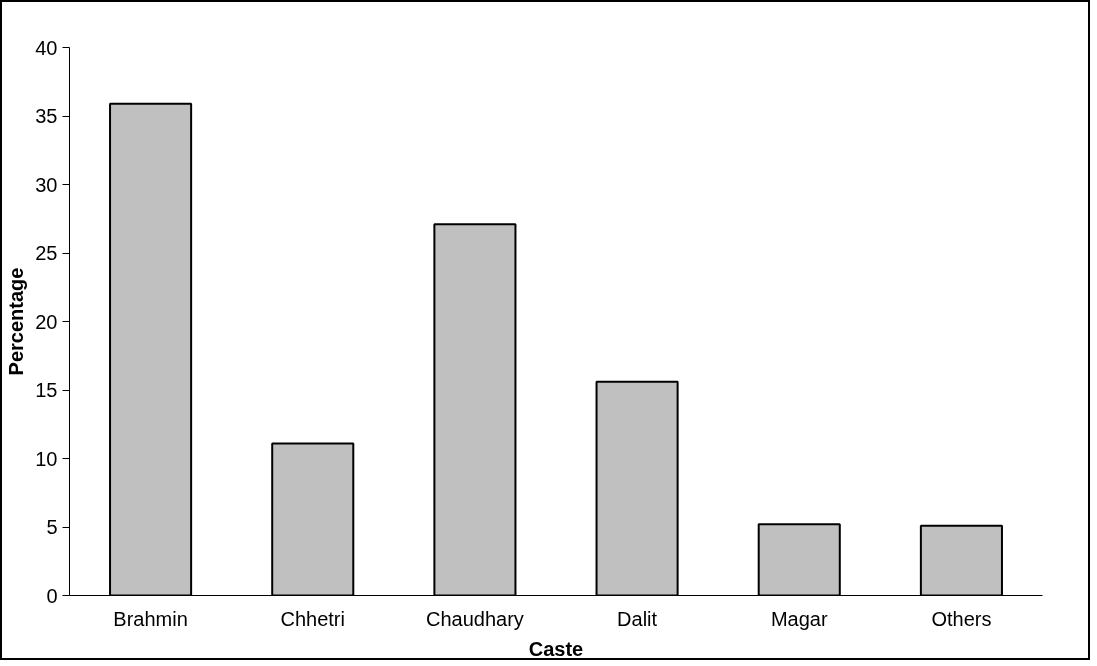 The image size is (1097, 666). I want to click on y-tick-label: 40, so click(46, 47).